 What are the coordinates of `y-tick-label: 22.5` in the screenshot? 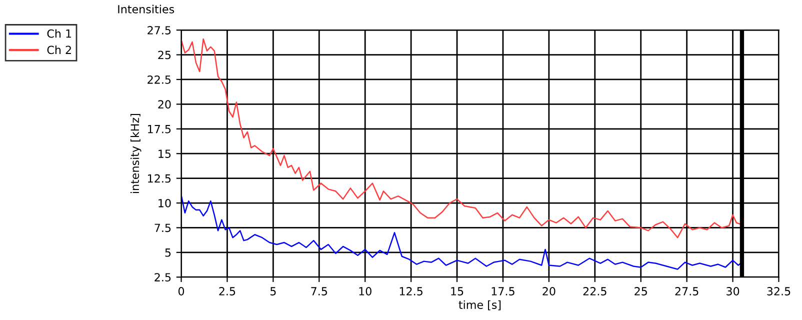 It's located at (159, 79).